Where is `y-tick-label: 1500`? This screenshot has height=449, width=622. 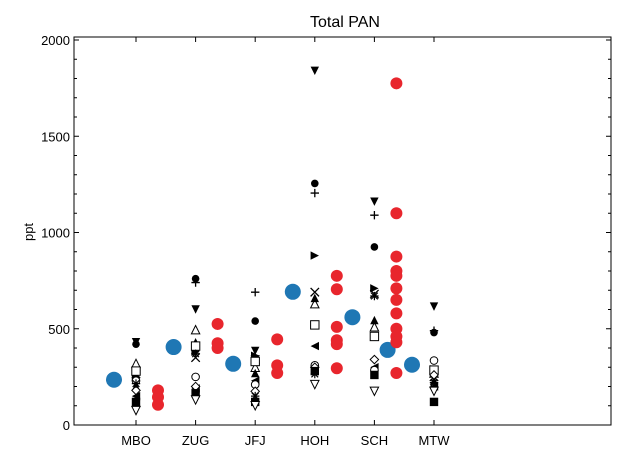 y-tick-label: 1500 is located at coordinates (55, 136).